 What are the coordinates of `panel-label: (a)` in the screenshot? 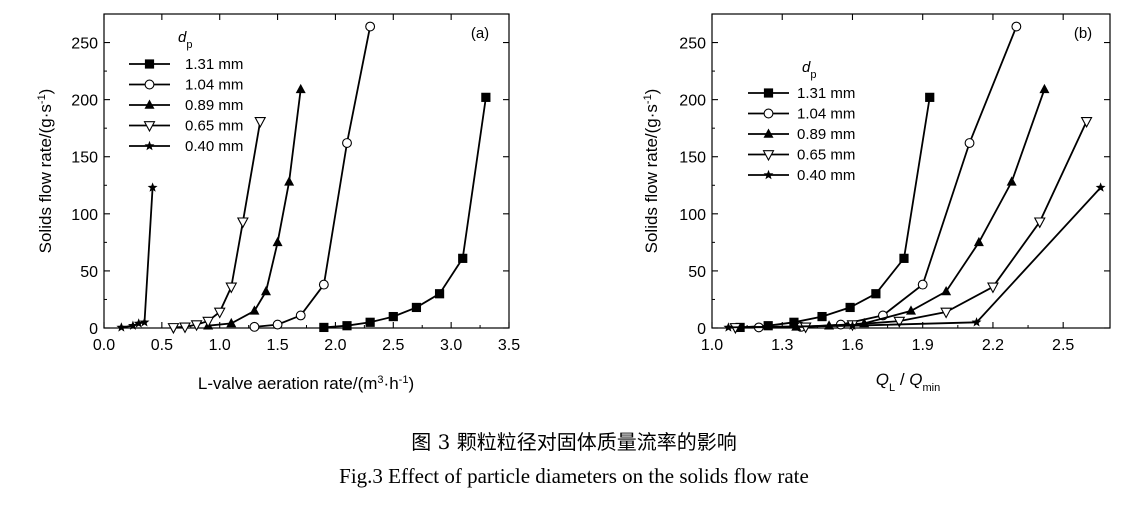 It's located at (480, 33).